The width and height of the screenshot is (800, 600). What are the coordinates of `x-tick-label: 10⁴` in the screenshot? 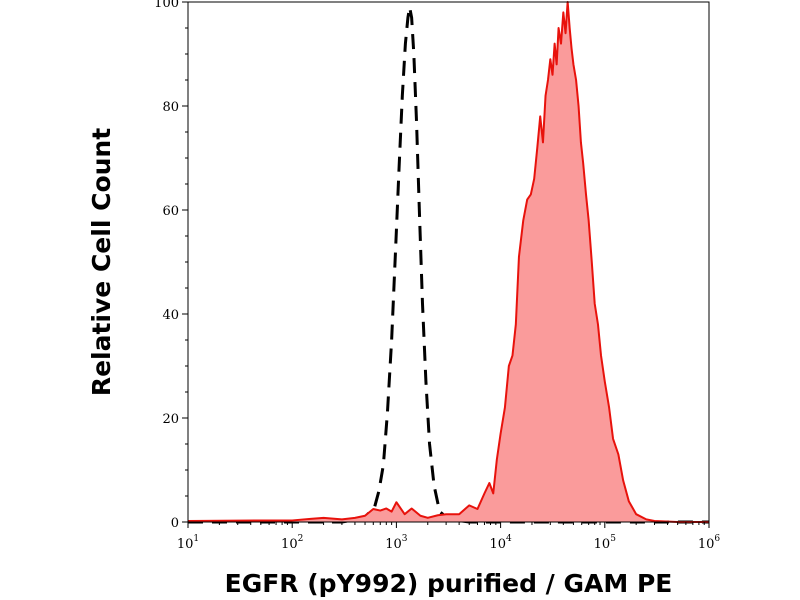 It's located at (500, 543).